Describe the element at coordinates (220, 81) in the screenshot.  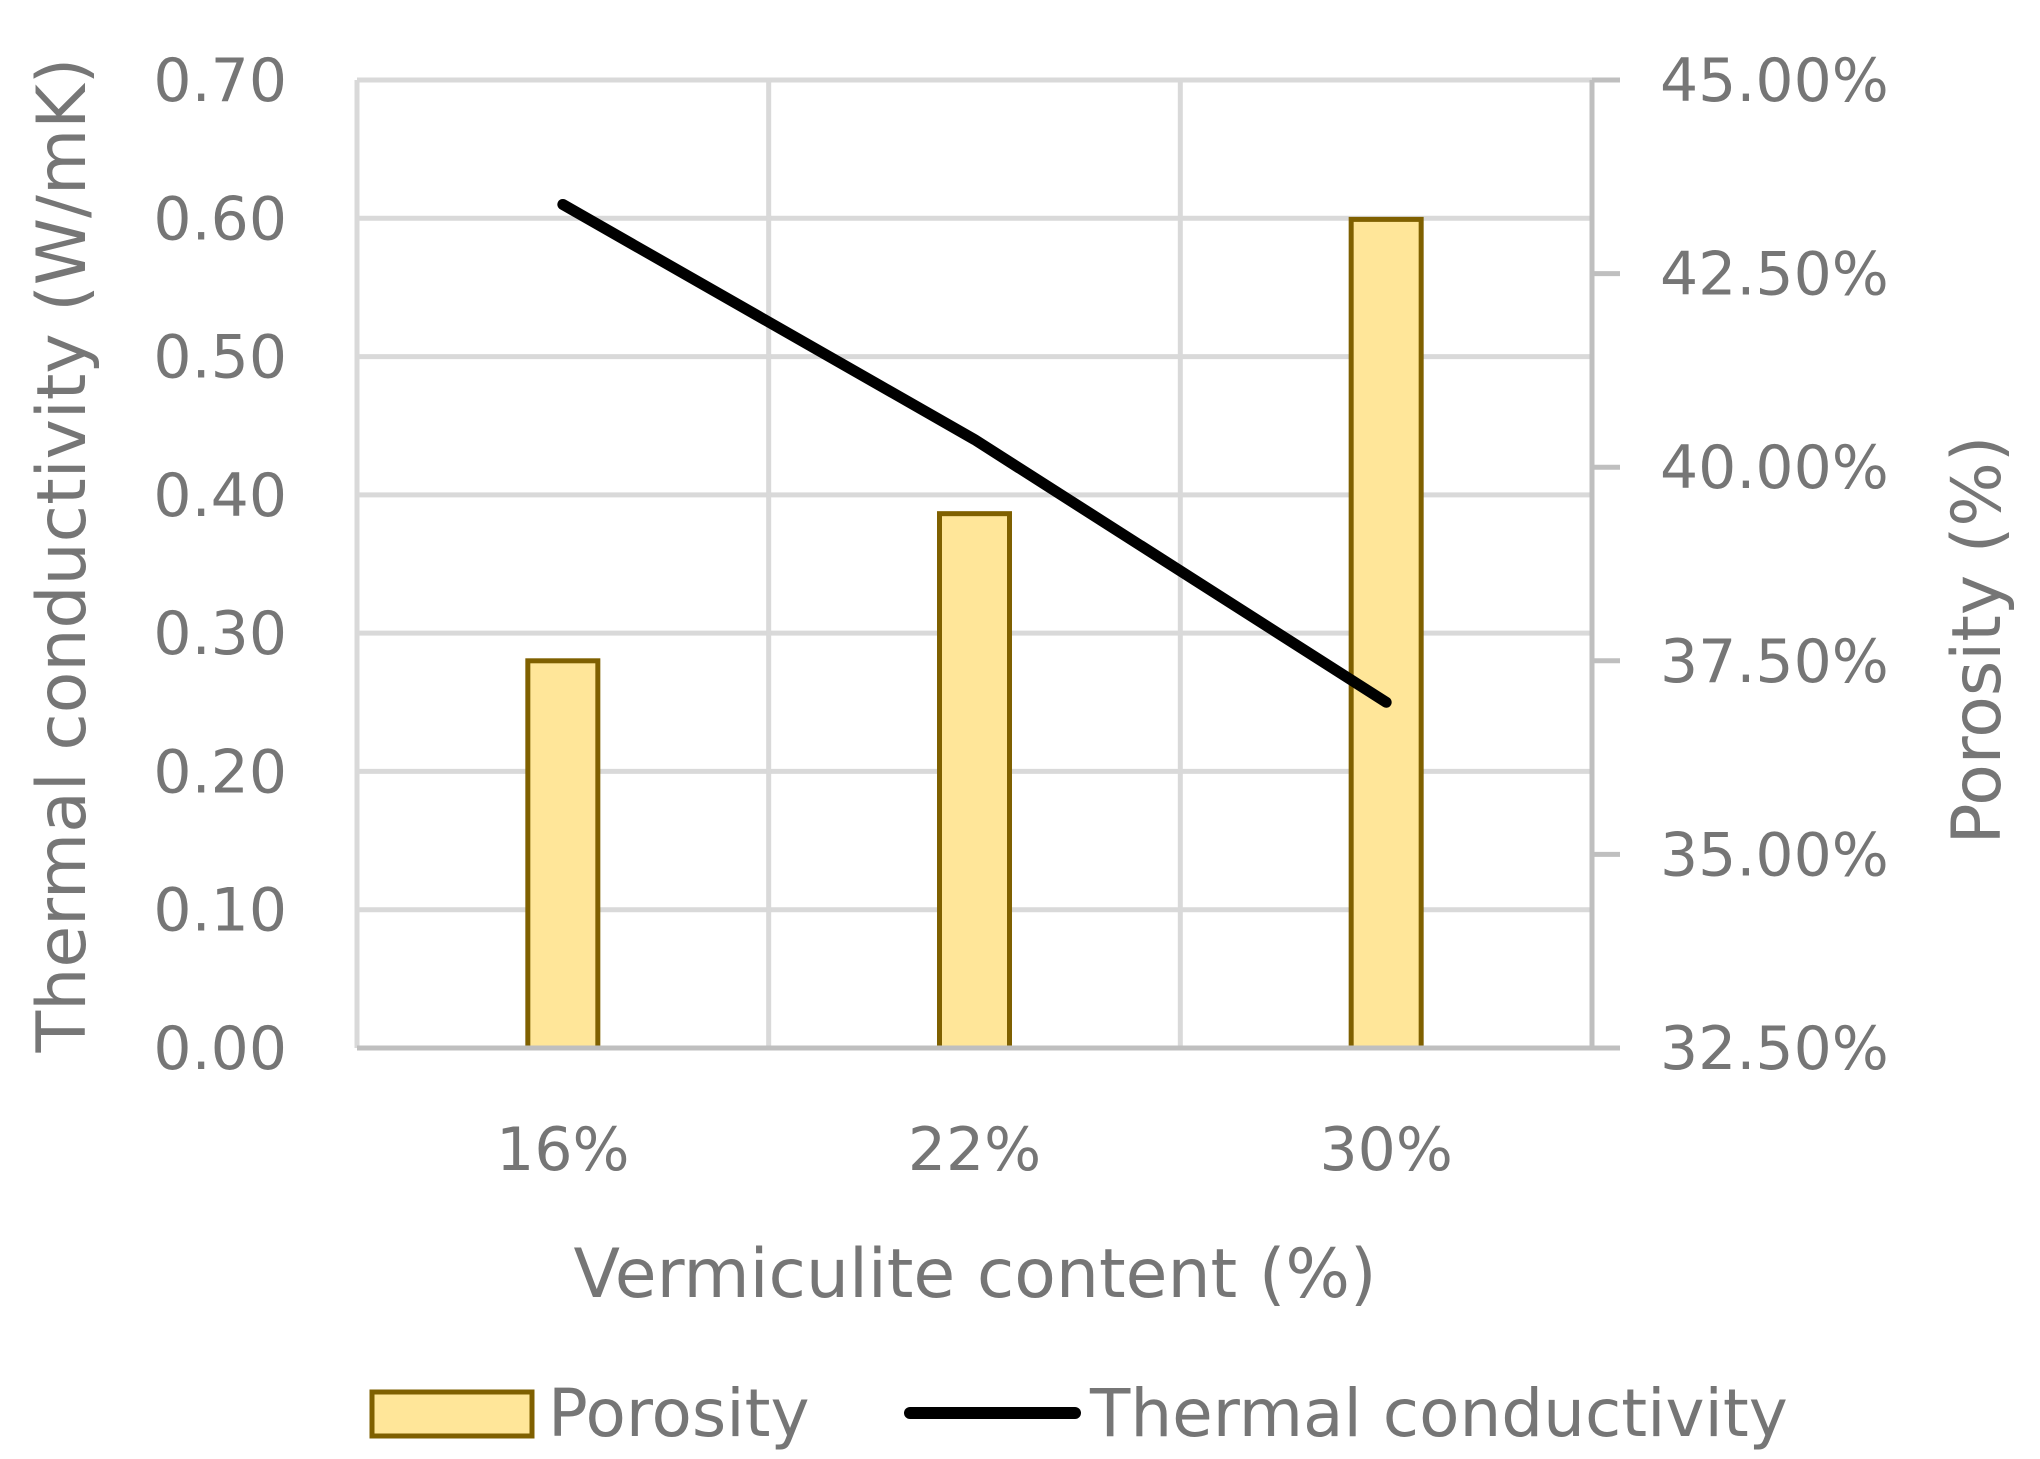
I see `y-tick-label: 0.70` at that location.